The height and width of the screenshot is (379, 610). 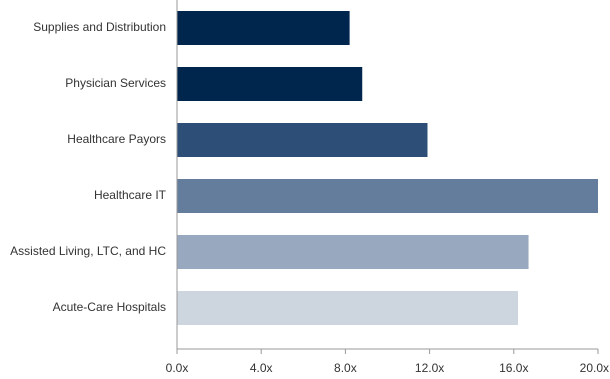 I want to click on x-tick-label: 8.0x, so click(x=345, y=368).